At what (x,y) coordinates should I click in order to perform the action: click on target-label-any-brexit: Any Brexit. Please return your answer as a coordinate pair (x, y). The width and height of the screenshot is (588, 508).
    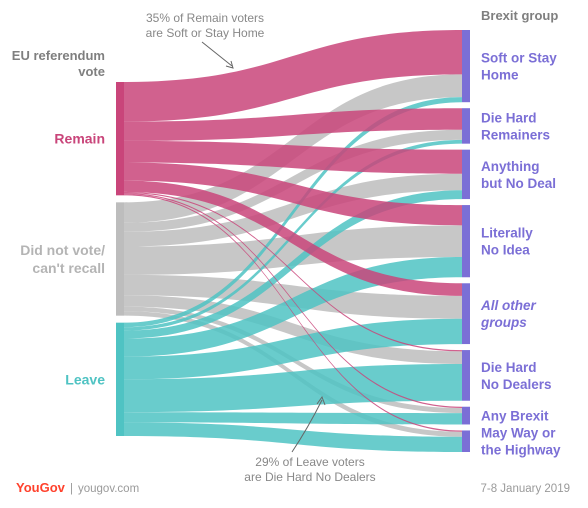
    Looking at the image, I should click on (515, 416).